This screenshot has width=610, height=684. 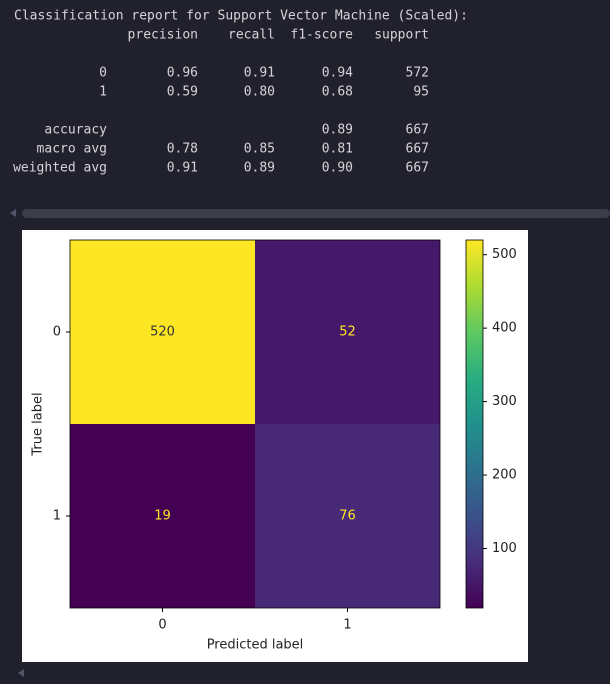 I want to click on y-tick-label: 0, so click(x=57, y=332).